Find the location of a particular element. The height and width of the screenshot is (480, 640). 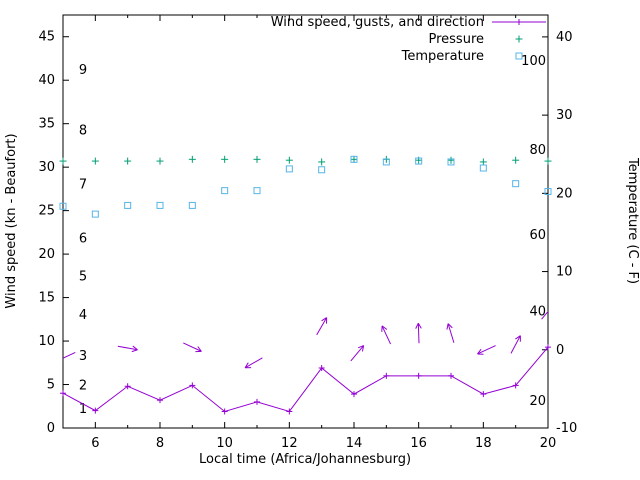

legend-label-pressure: Pressure is located at coordinates (456, 39).